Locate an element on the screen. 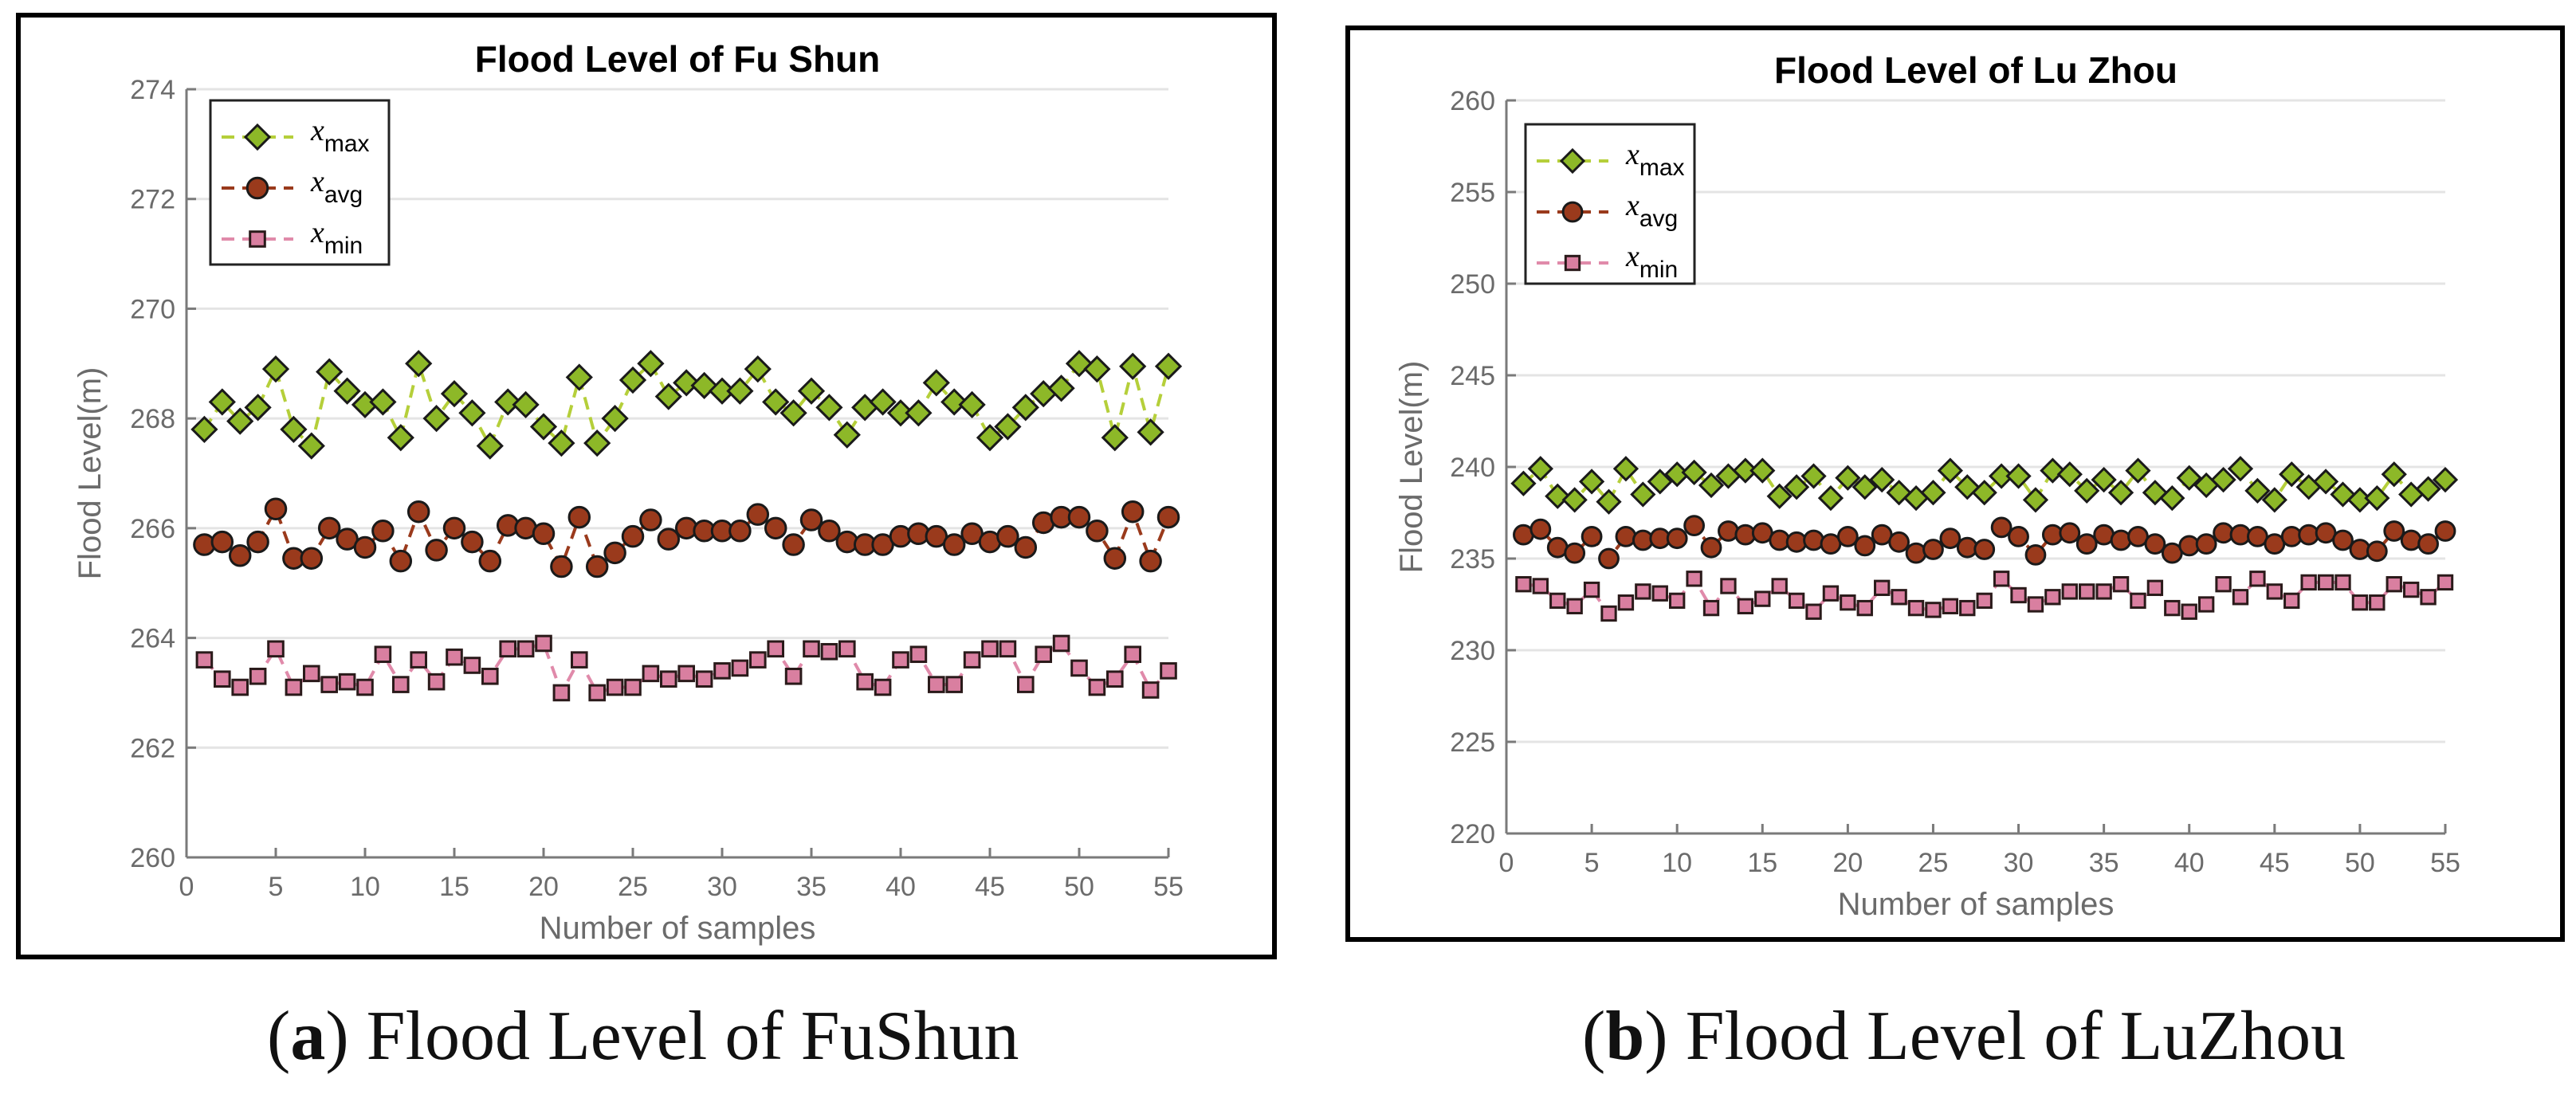  fushun-legend is located at coordinates (300, 182).